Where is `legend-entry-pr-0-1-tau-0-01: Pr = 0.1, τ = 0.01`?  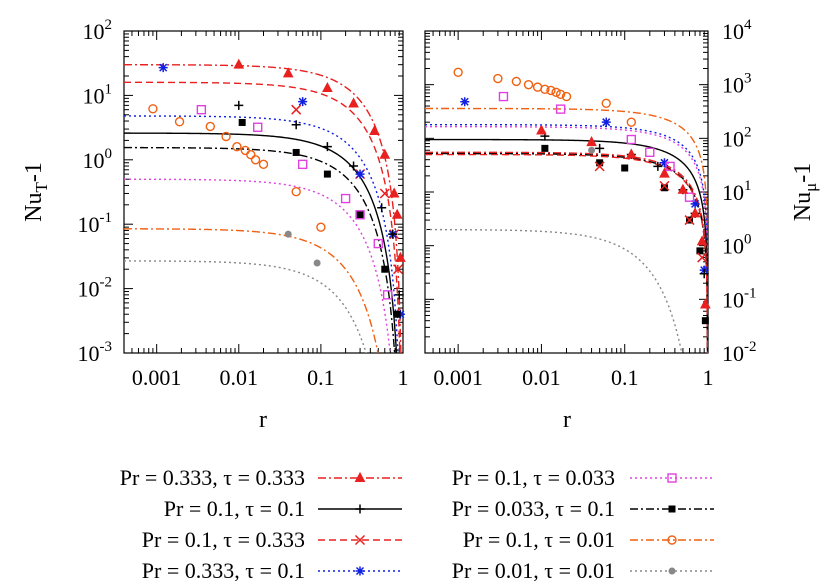
legend-entry-pr-0-1-tau-0-01: Pr = 0.1, τ = 0.01 is located at coordinates (588, 539).